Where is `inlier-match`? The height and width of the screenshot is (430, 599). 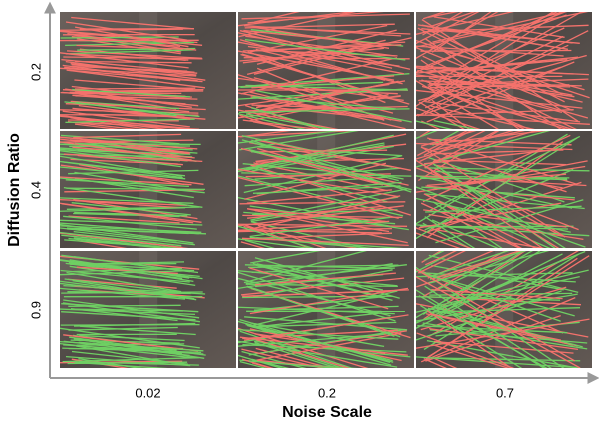
inlier-match is located at coordinates (140, 144).